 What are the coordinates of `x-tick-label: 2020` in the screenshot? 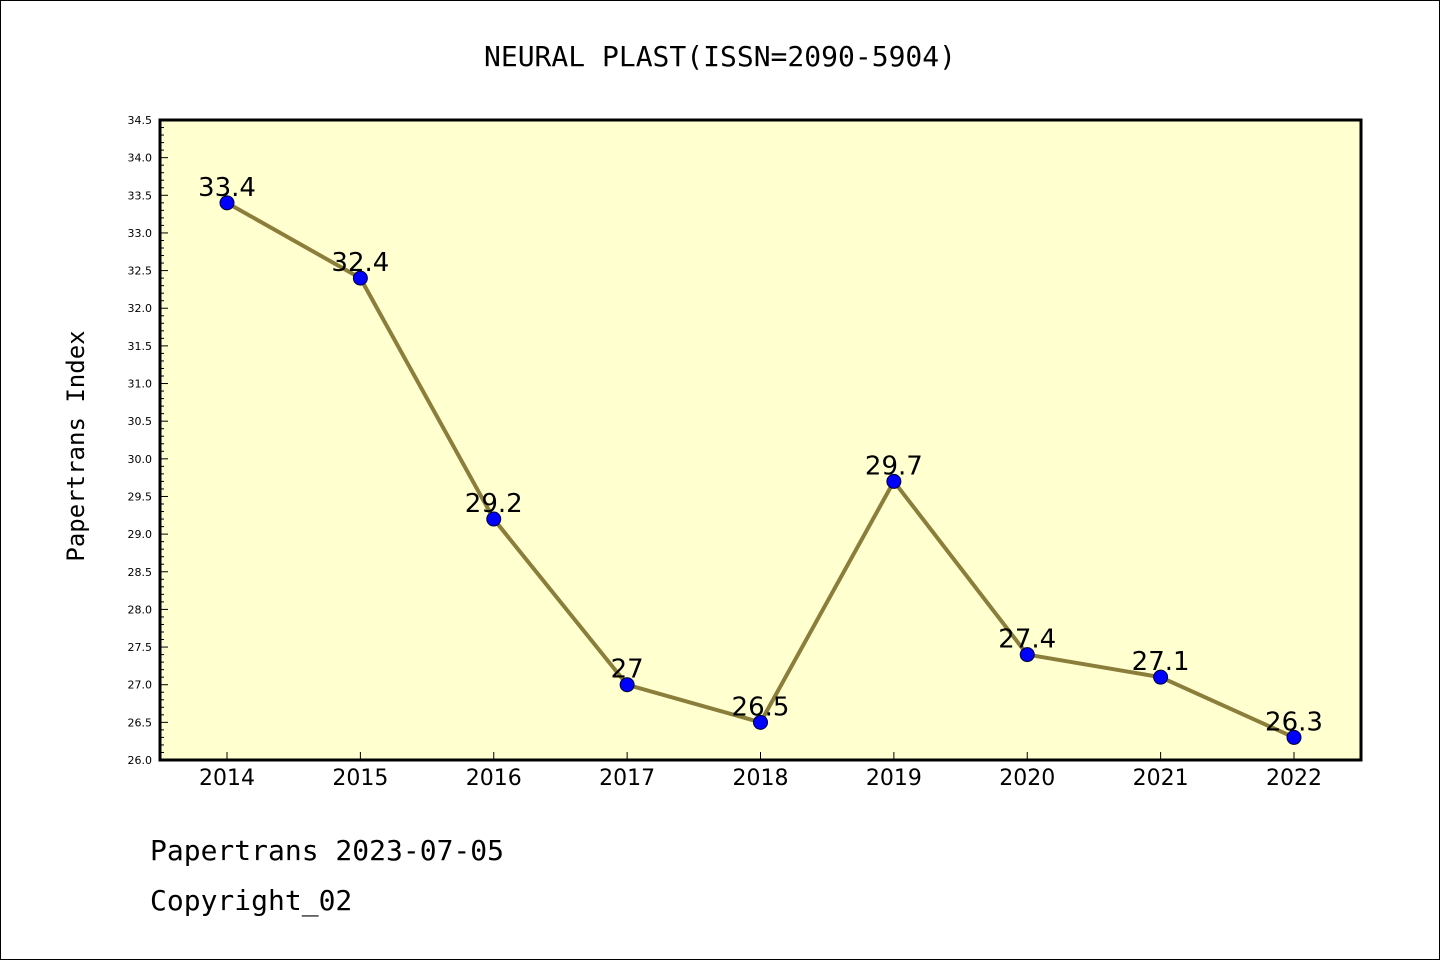 It's located at (1027, 778).